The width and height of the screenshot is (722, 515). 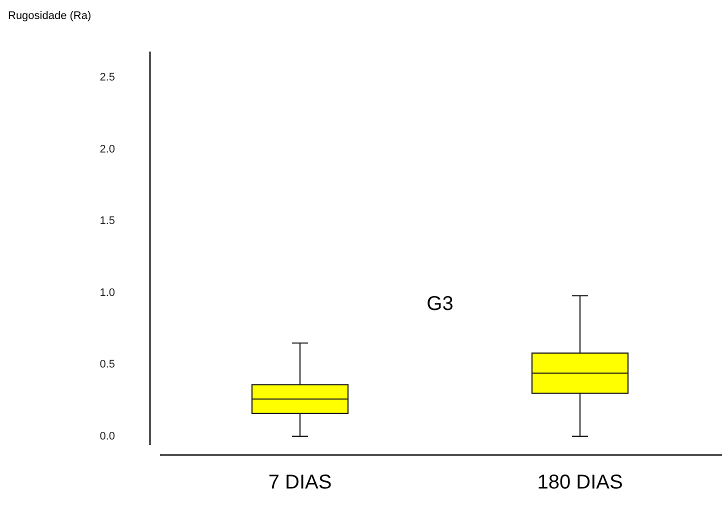 What do you see at coordinates (50, 16) in the screenshot?
I see `y-axis-title: Rugosidade (Ra)` at bounding box center [50, 16].